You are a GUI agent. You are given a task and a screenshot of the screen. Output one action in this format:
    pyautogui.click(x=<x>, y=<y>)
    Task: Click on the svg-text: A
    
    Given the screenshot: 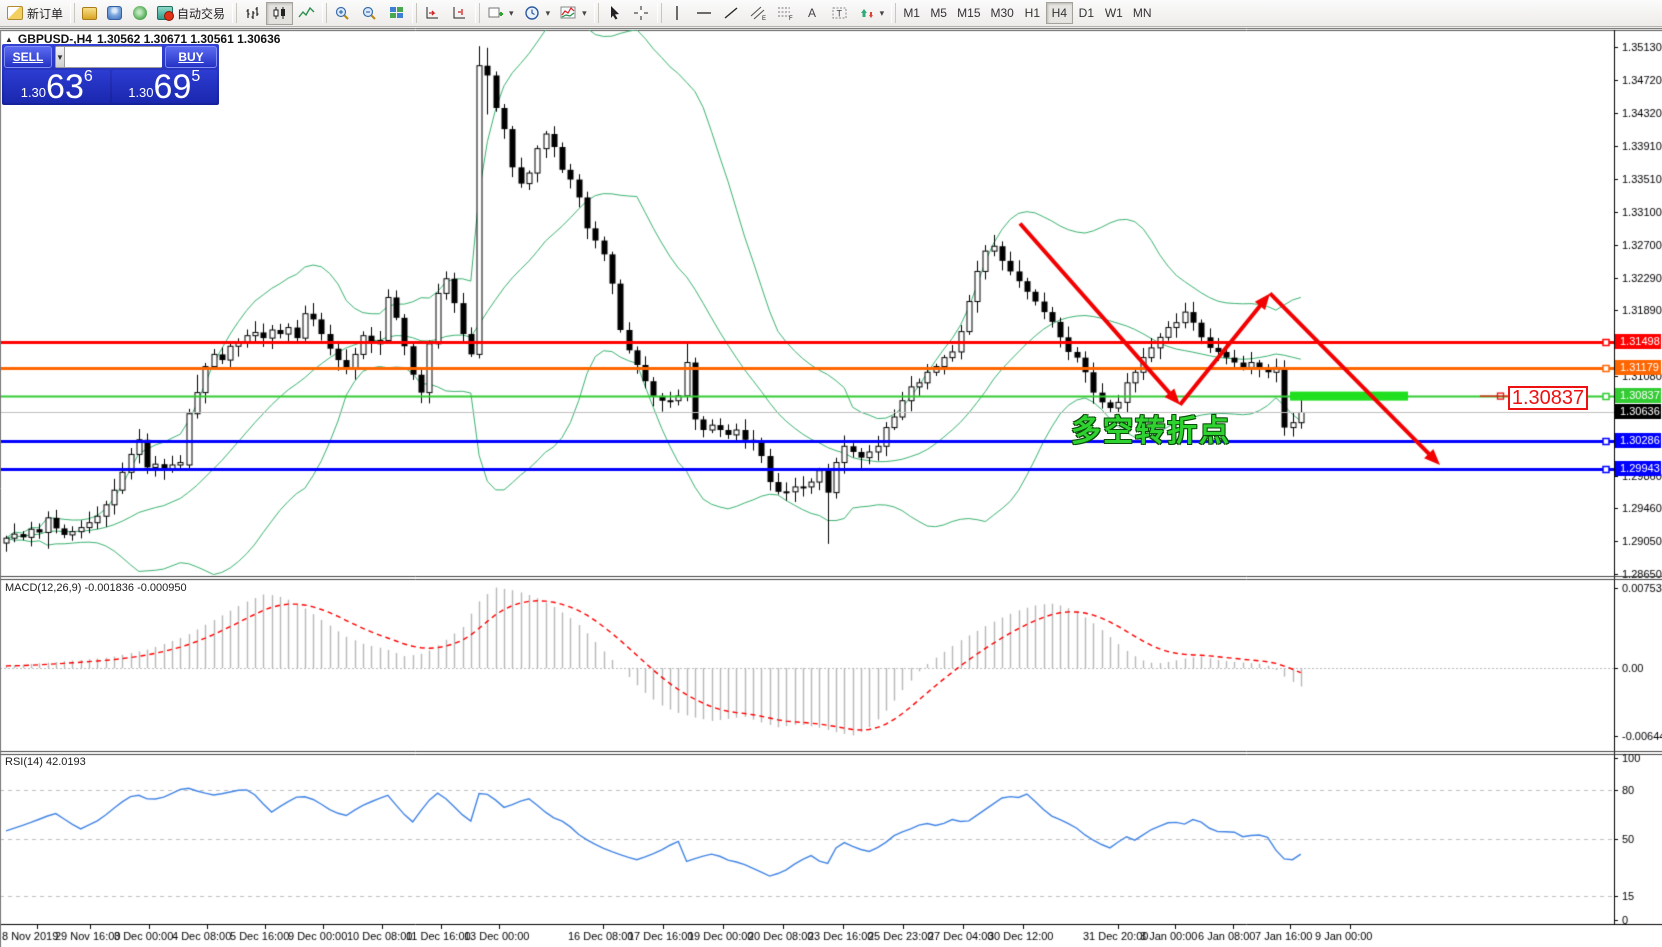 What is the action you would take?
    pyautogui.click(x=812, y=13)
    